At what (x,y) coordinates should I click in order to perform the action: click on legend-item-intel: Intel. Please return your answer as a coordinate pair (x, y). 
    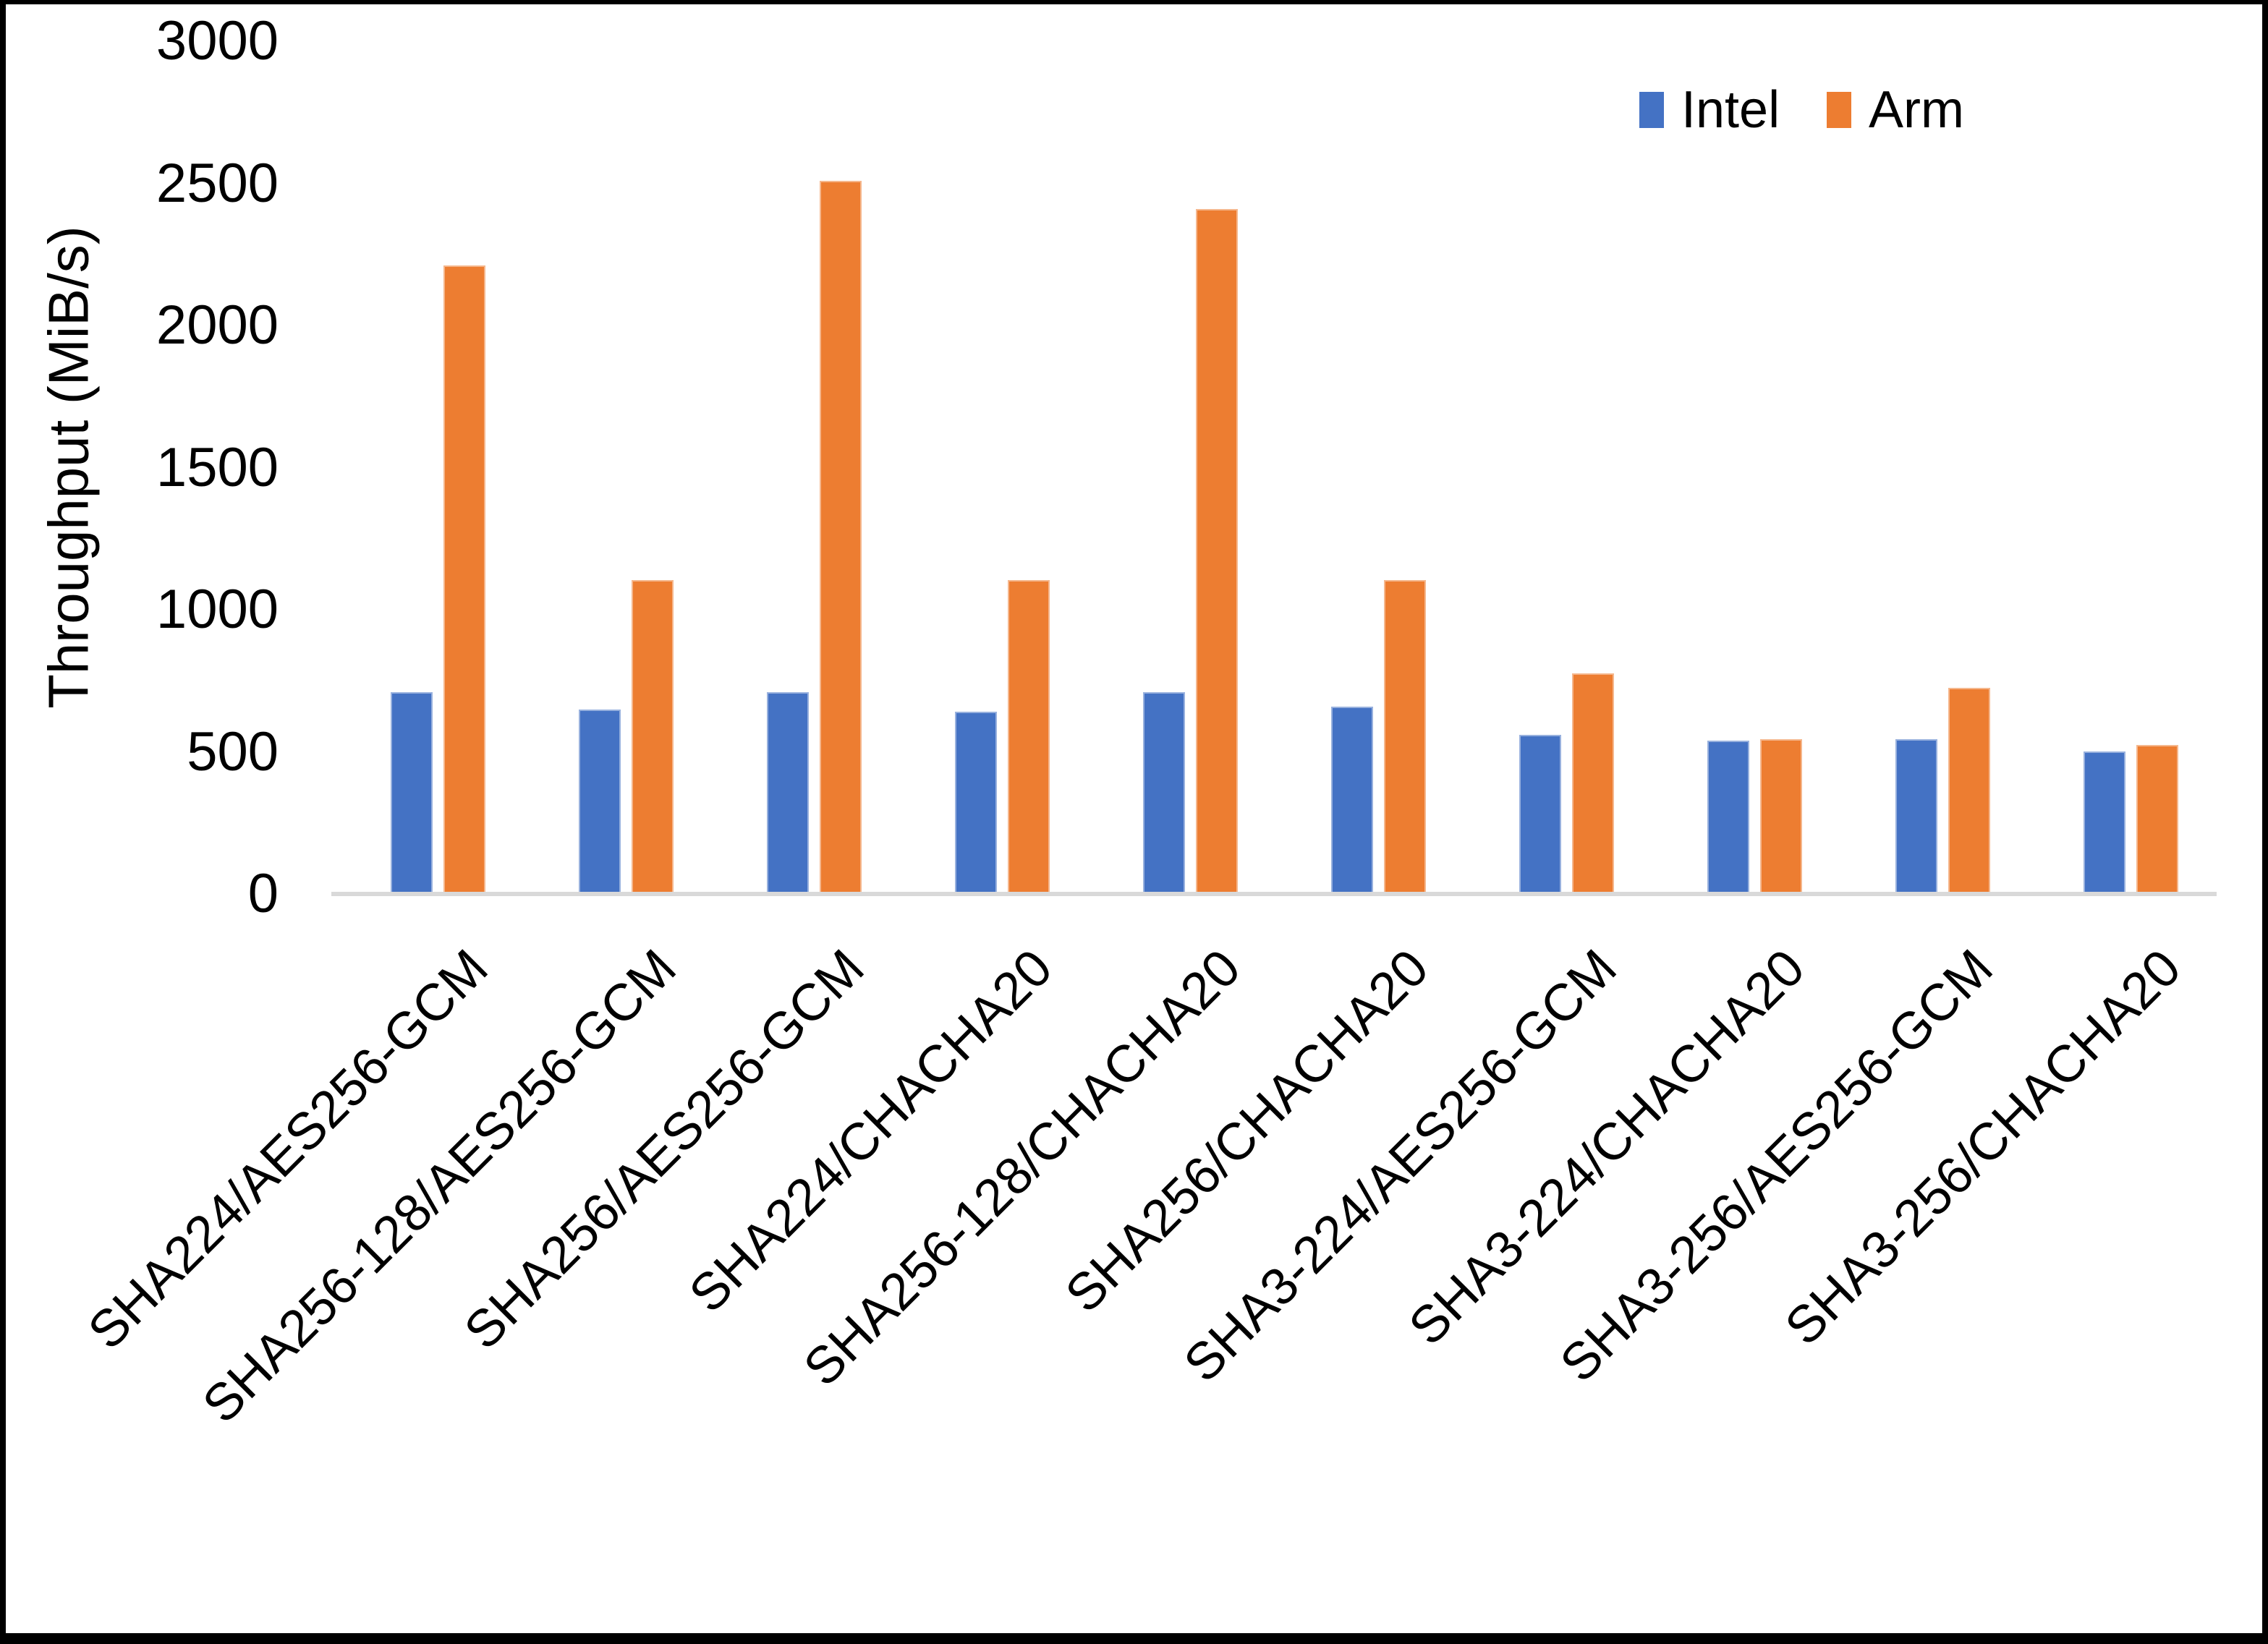
    Looking at the image, I should click on (1709, 110).